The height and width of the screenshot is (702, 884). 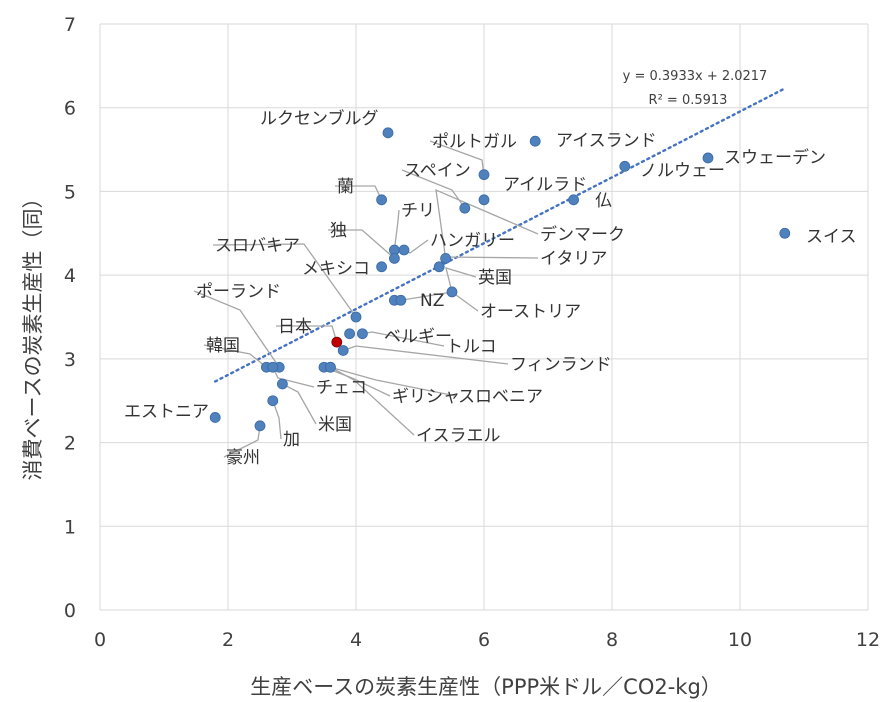 What do you see at coordinates (426, 397) in the screenshot?
I see `point-label: ギリシャ` at bounding box center [426, 397].